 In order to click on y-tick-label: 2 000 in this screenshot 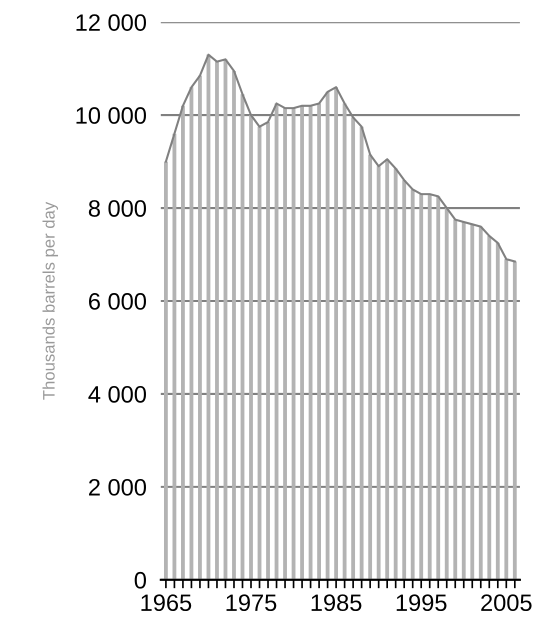, I will do `click(117, 487)`.